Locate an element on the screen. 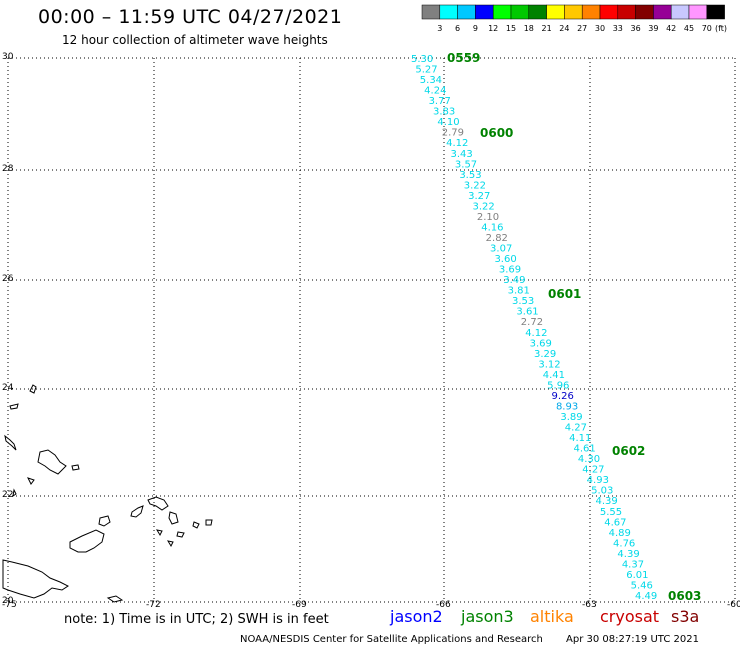  wave-height-value: 4.16 is located at coordinates (492, 227).